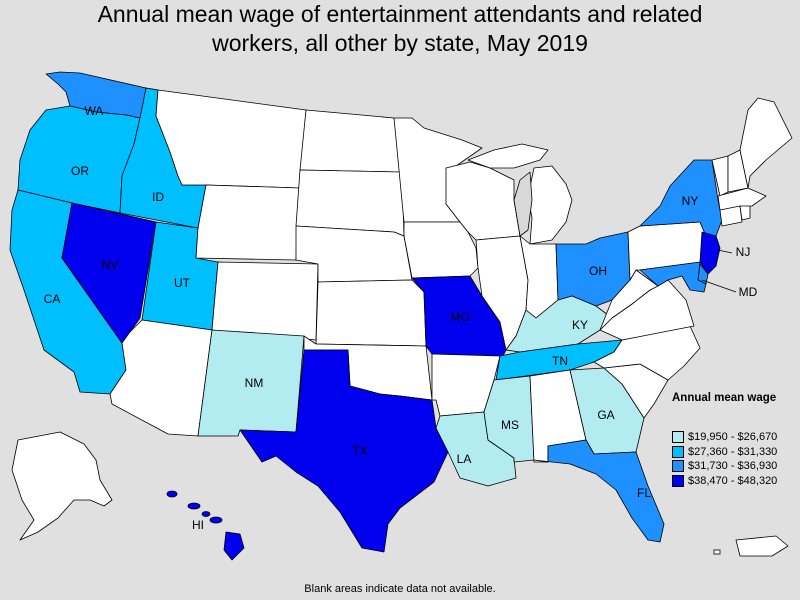 The height and width of the screenshot is (600, 800). I want to click on leader-NJ, so click(725, 251).